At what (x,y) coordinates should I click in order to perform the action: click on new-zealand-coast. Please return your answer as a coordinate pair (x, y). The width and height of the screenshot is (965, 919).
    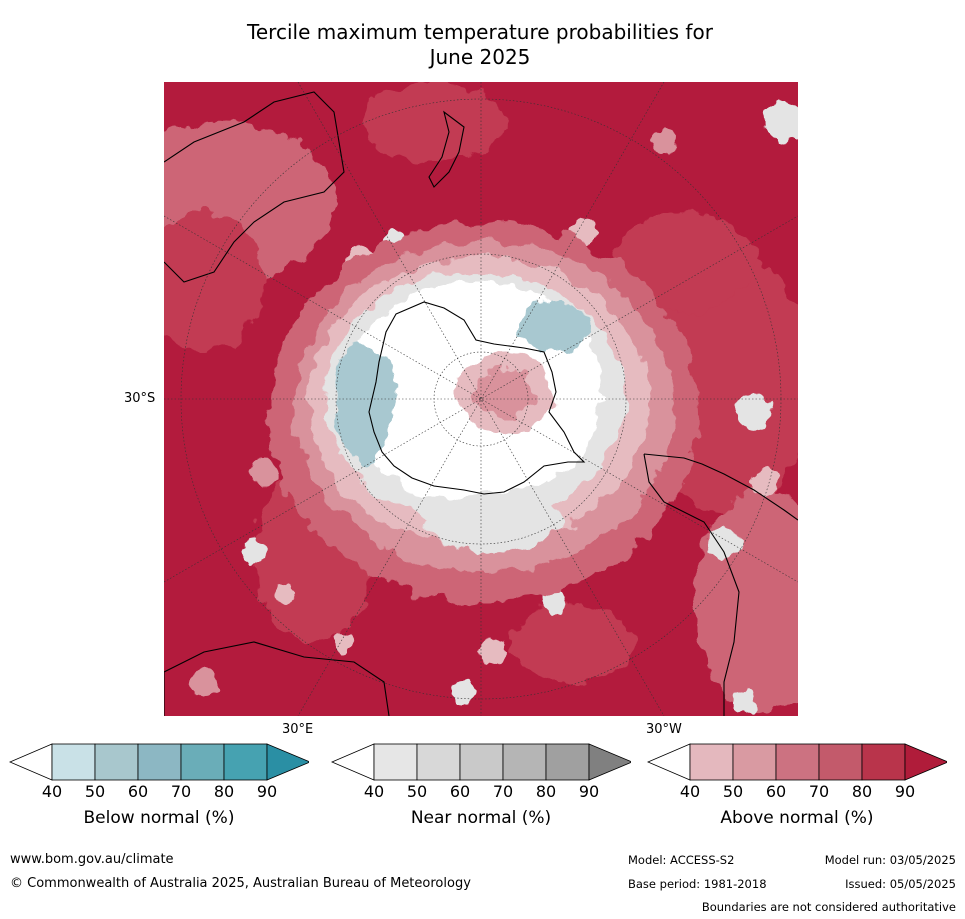
    Looking at the image, I should click on (446, 149).